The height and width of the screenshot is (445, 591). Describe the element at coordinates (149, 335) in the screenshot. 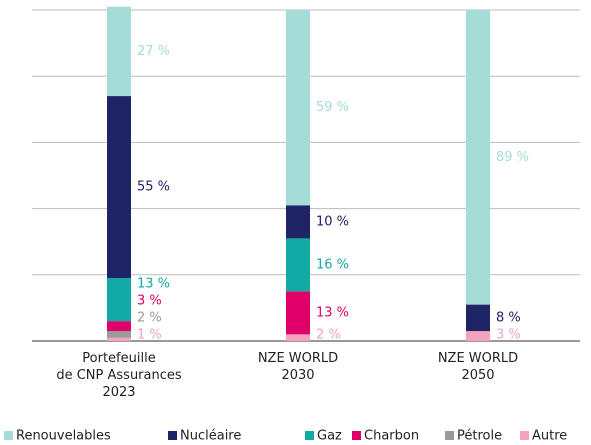

I see `value-label: 1 %` at that location.